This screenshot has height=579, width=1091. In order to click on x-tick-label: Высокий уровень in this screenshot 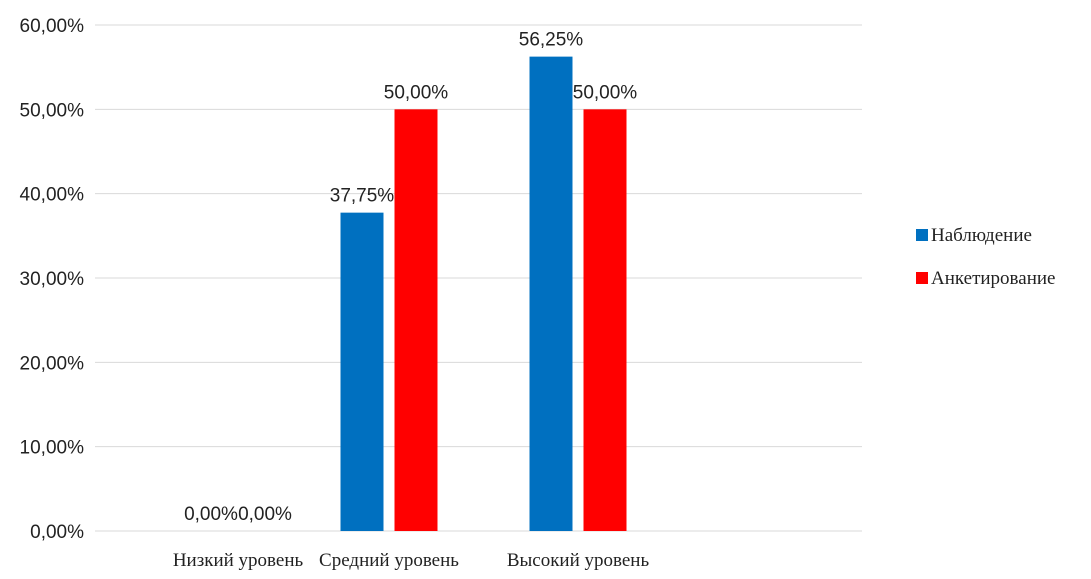, I will do `click(578, 560)`.